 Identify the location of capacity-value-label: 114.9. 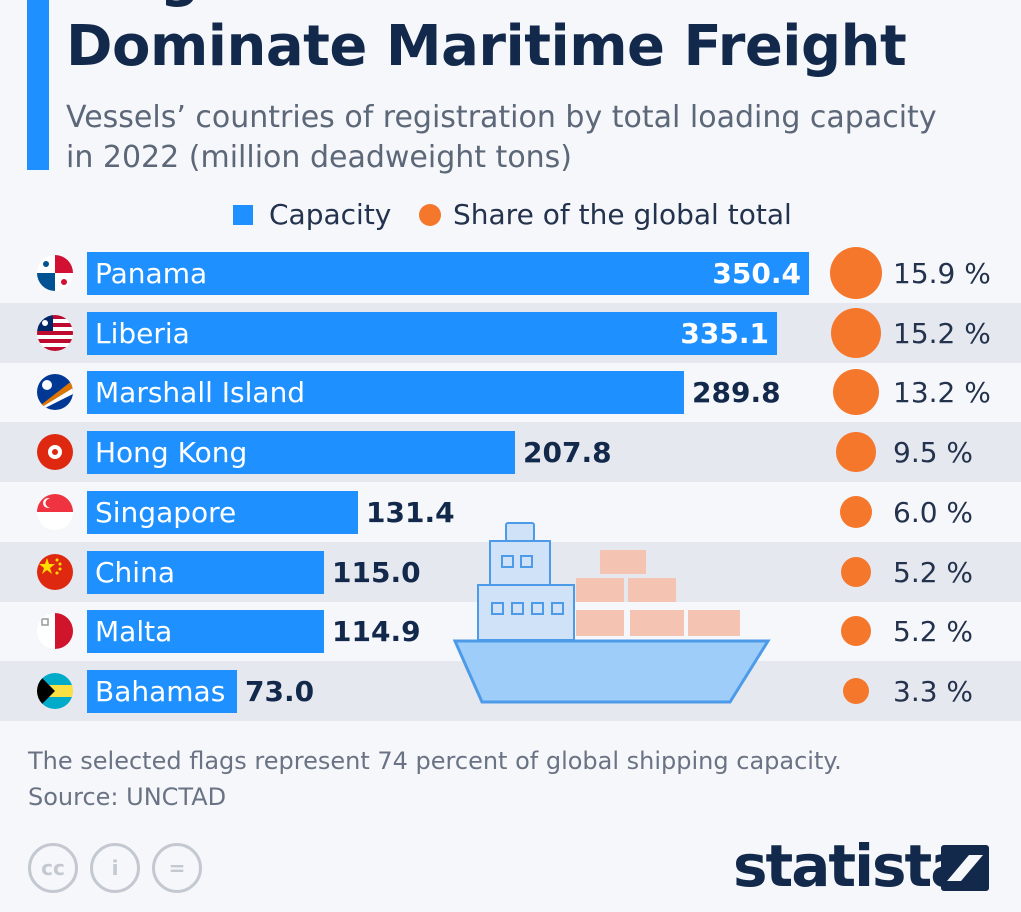
(376, 631).